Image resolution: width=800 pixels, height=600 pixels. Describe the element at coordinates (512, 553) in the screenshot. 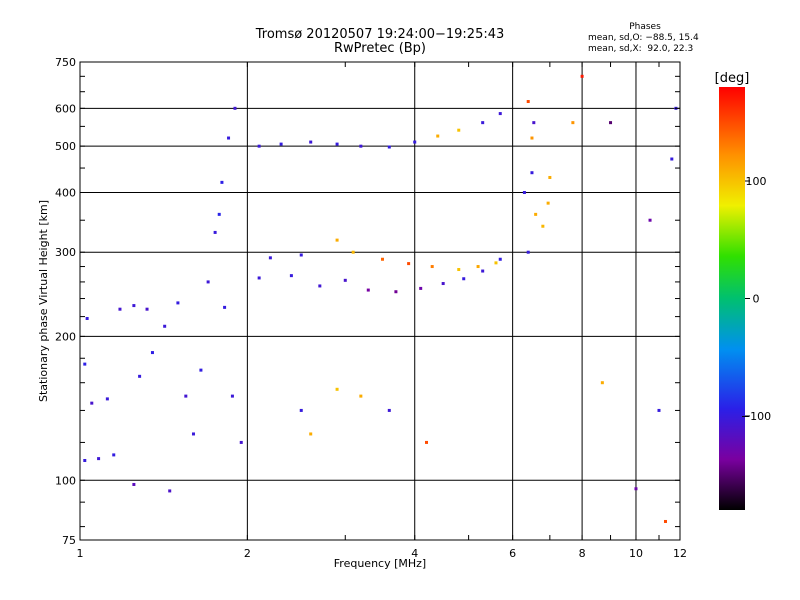

I see `x-tick-label: 6` at that location.